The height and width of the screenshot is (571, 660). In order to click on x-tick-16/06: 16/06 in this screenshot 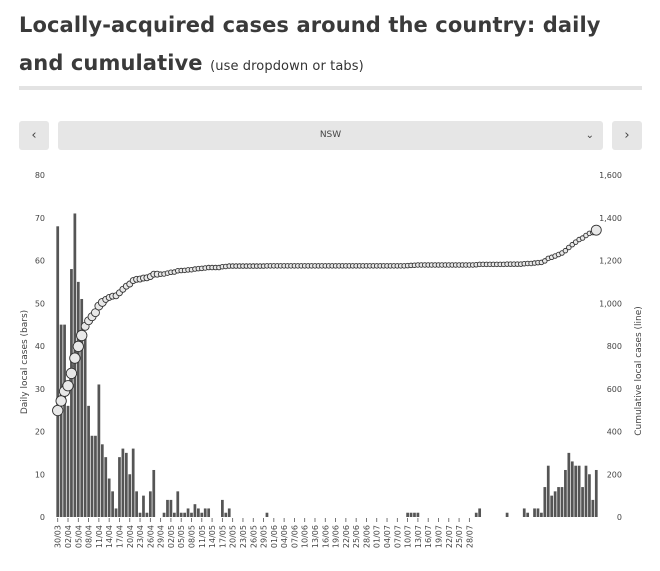, I will do `click(325, 536)`.